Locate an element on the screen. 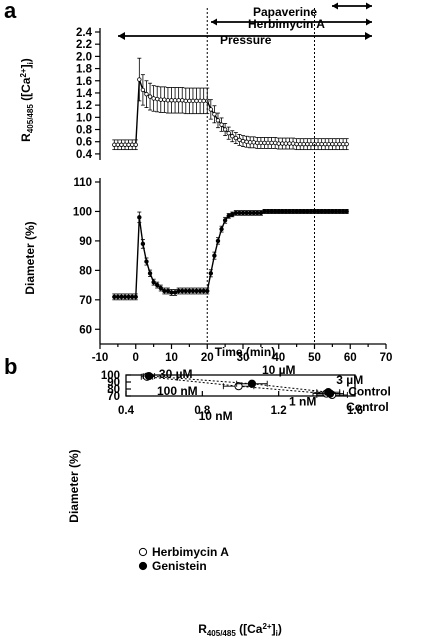 This screenshot has width=424, height=640. legend-label: Genistein is located at coordinates (179, 566).